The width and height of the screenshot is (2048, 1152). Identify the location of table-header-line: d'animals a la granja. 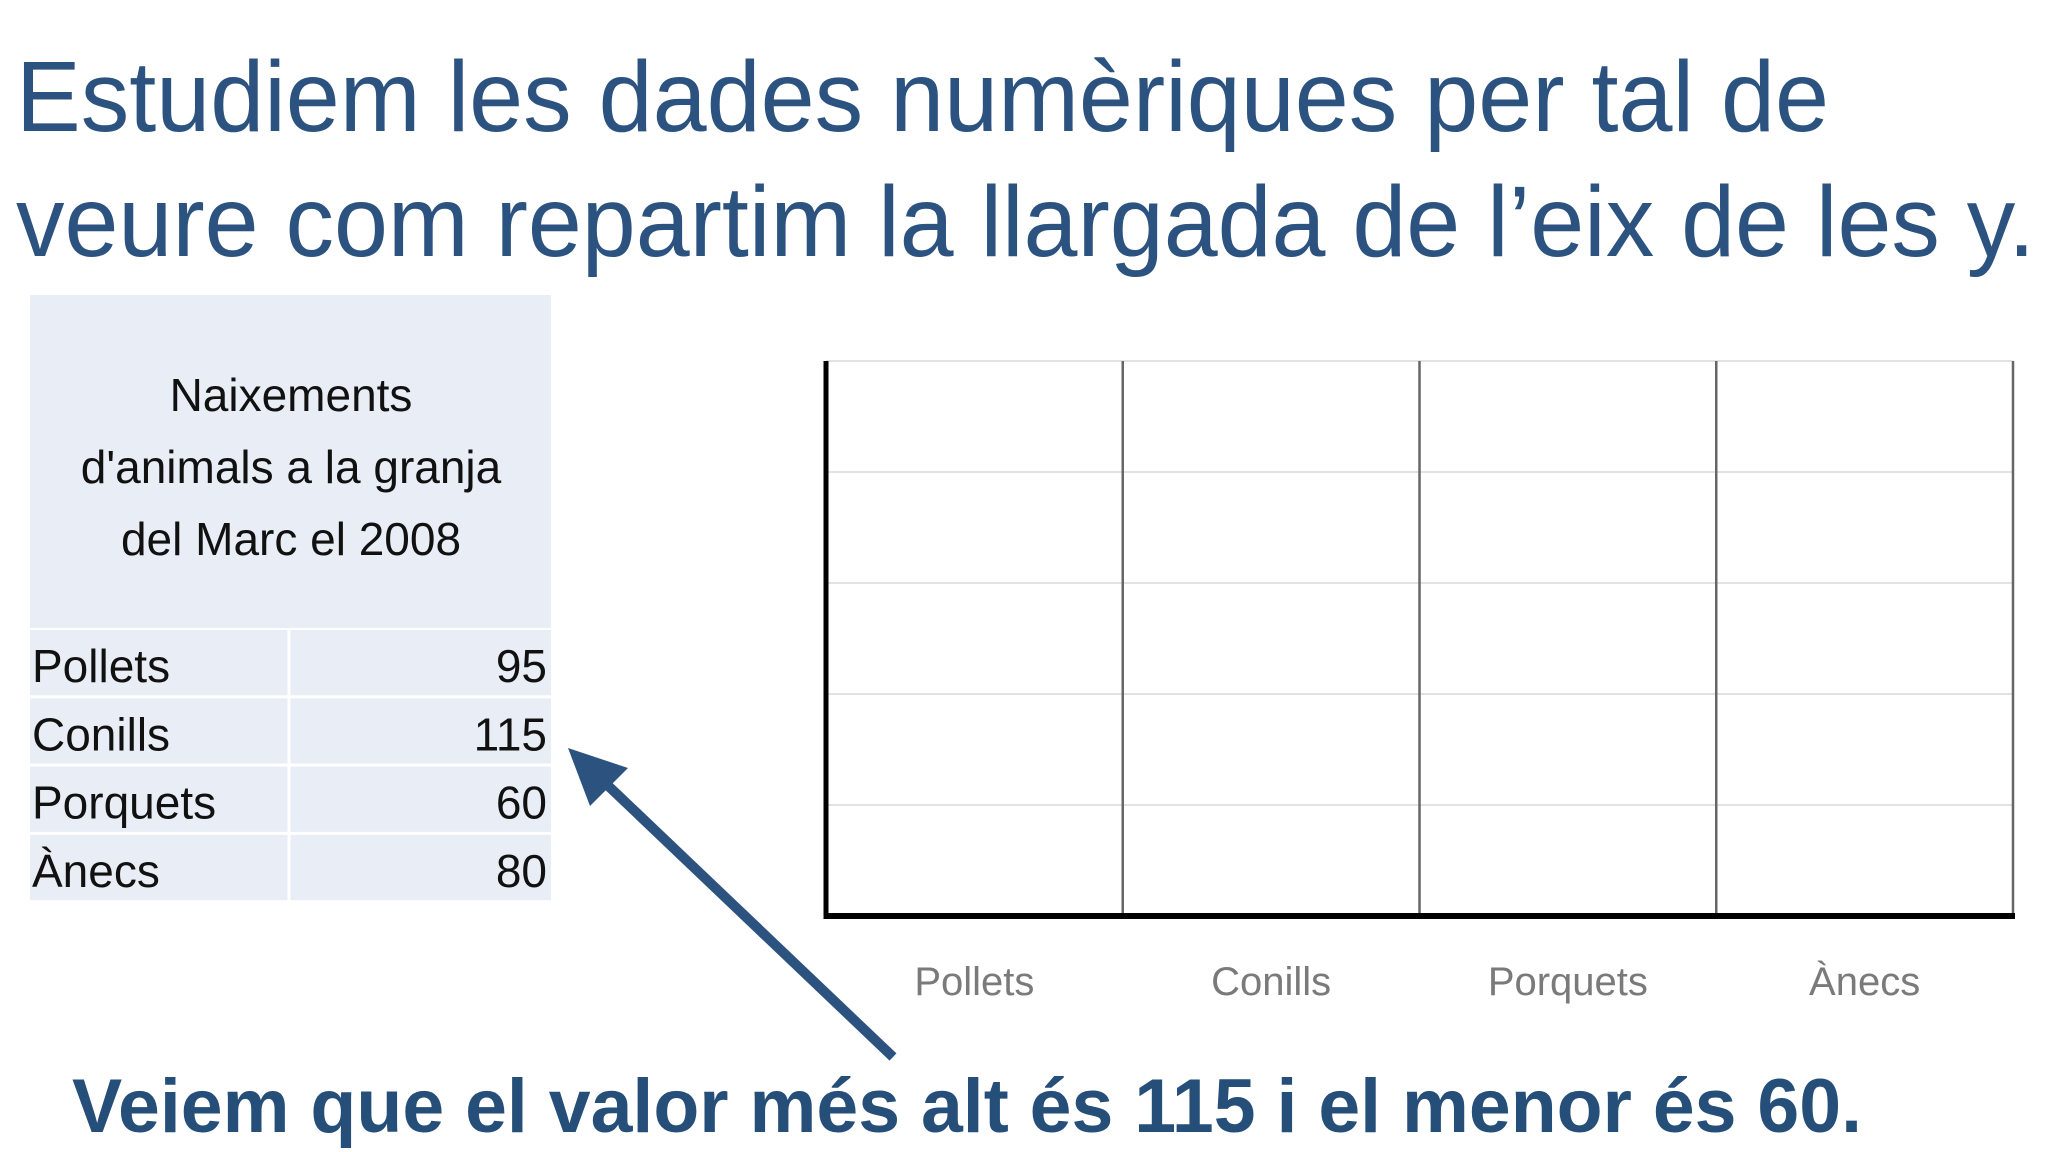
(291, 467).